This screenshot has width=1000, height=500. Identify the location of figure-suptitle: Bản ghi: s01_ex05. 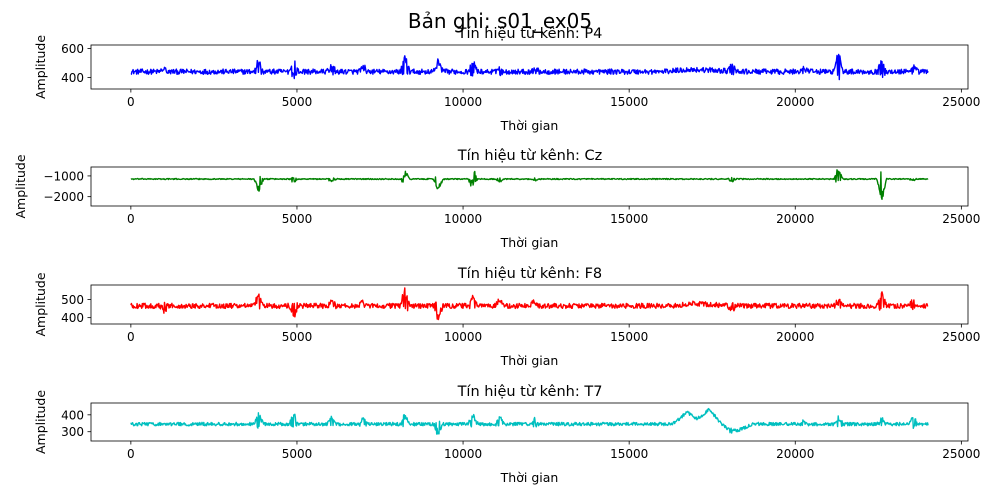
(500, 21).